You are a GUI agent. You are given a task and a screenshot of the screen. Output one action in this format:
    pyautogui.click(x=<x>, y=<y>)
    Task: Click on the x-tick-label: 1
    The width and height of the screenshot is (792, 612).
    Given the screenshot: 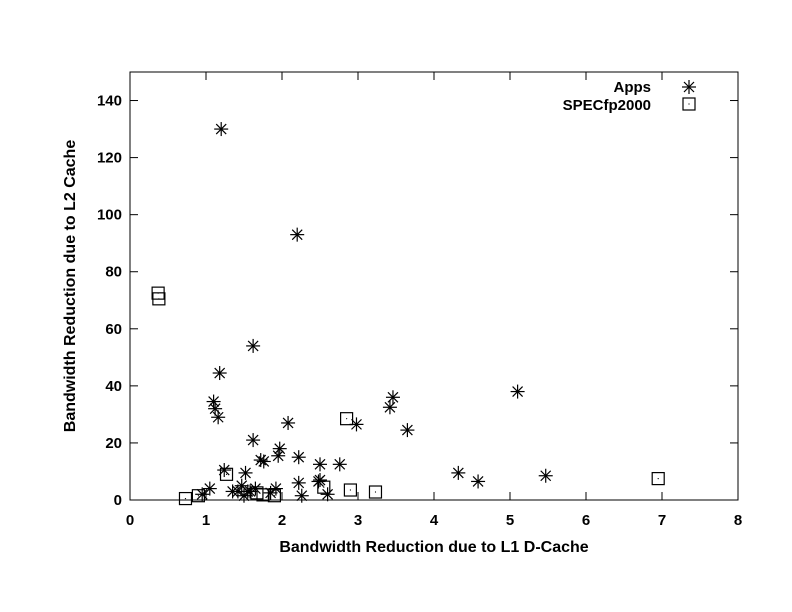 What is the action you would take?
    pyautogui.click(x=206, y=520)
    